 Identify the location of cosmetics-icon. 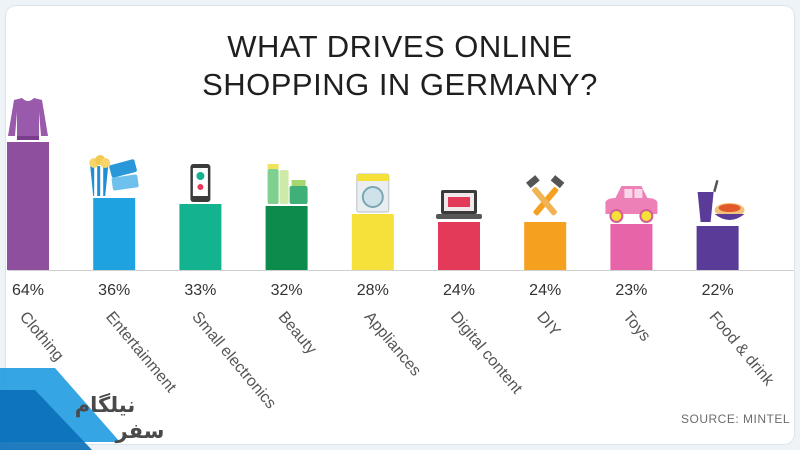
(287, 184).